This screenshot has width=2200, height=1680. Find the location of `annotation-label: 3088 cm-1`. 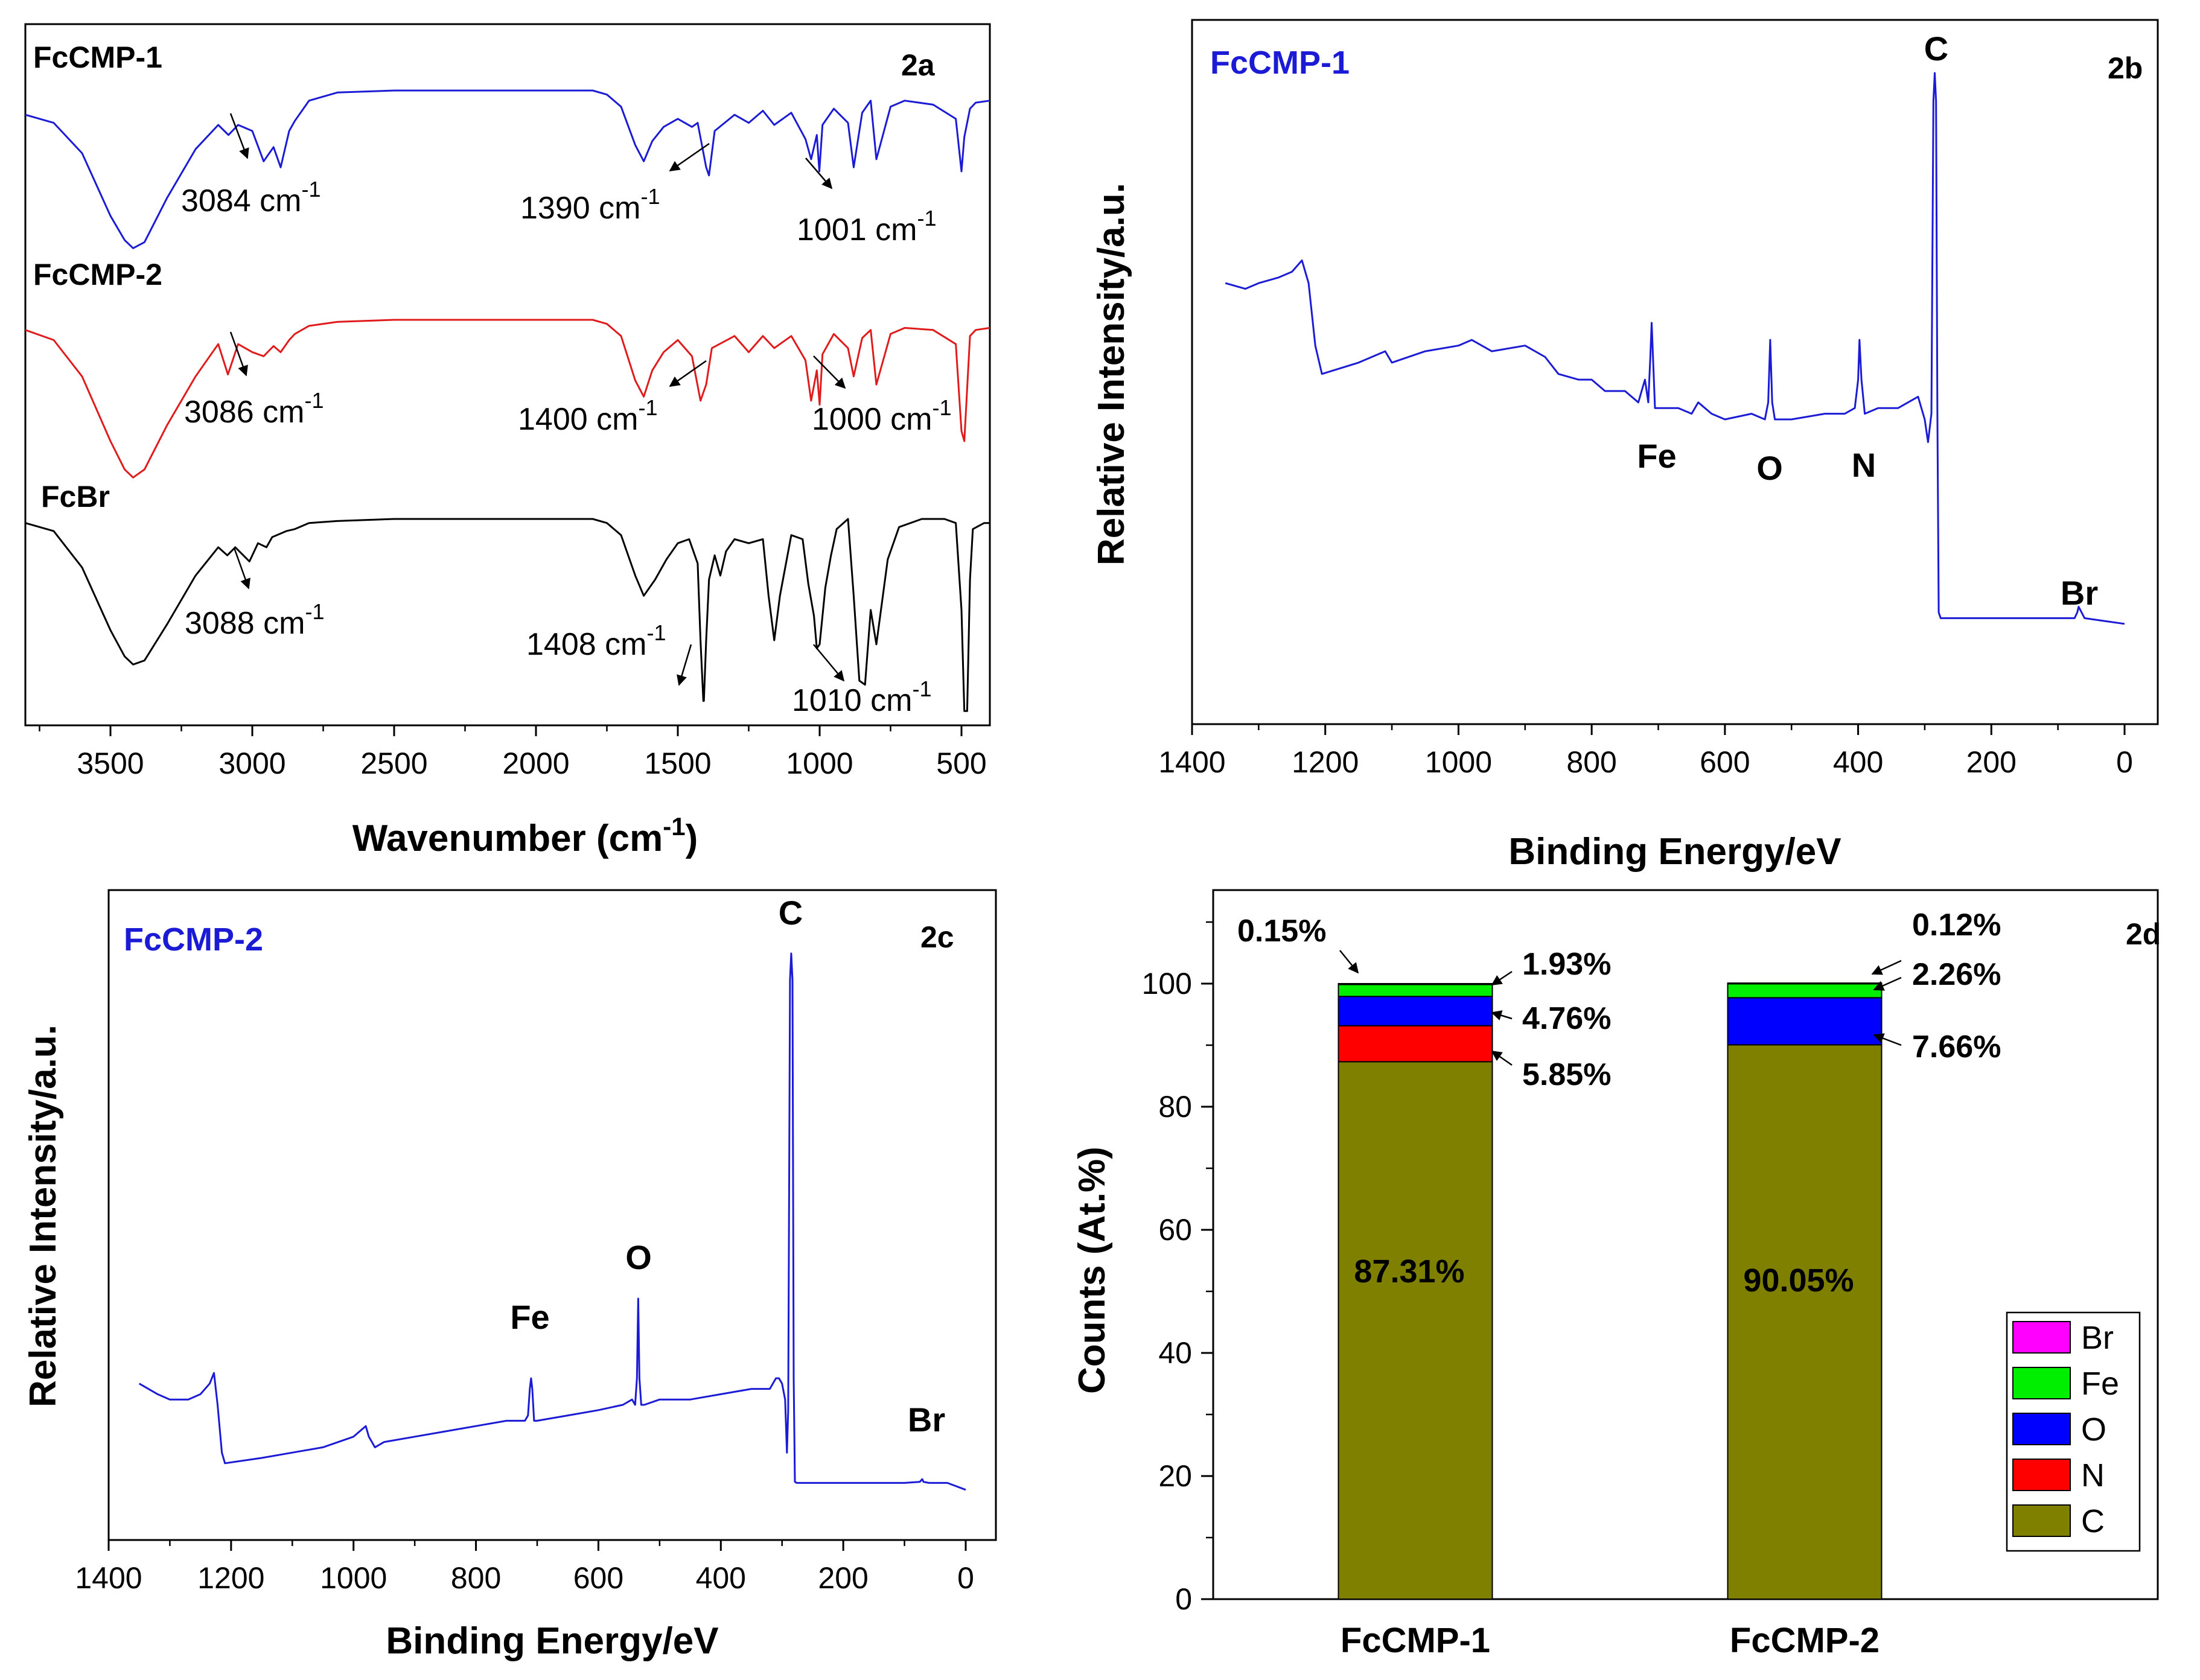

annotation-label: 3088 cm-1 is located at coordinates (254, 620).